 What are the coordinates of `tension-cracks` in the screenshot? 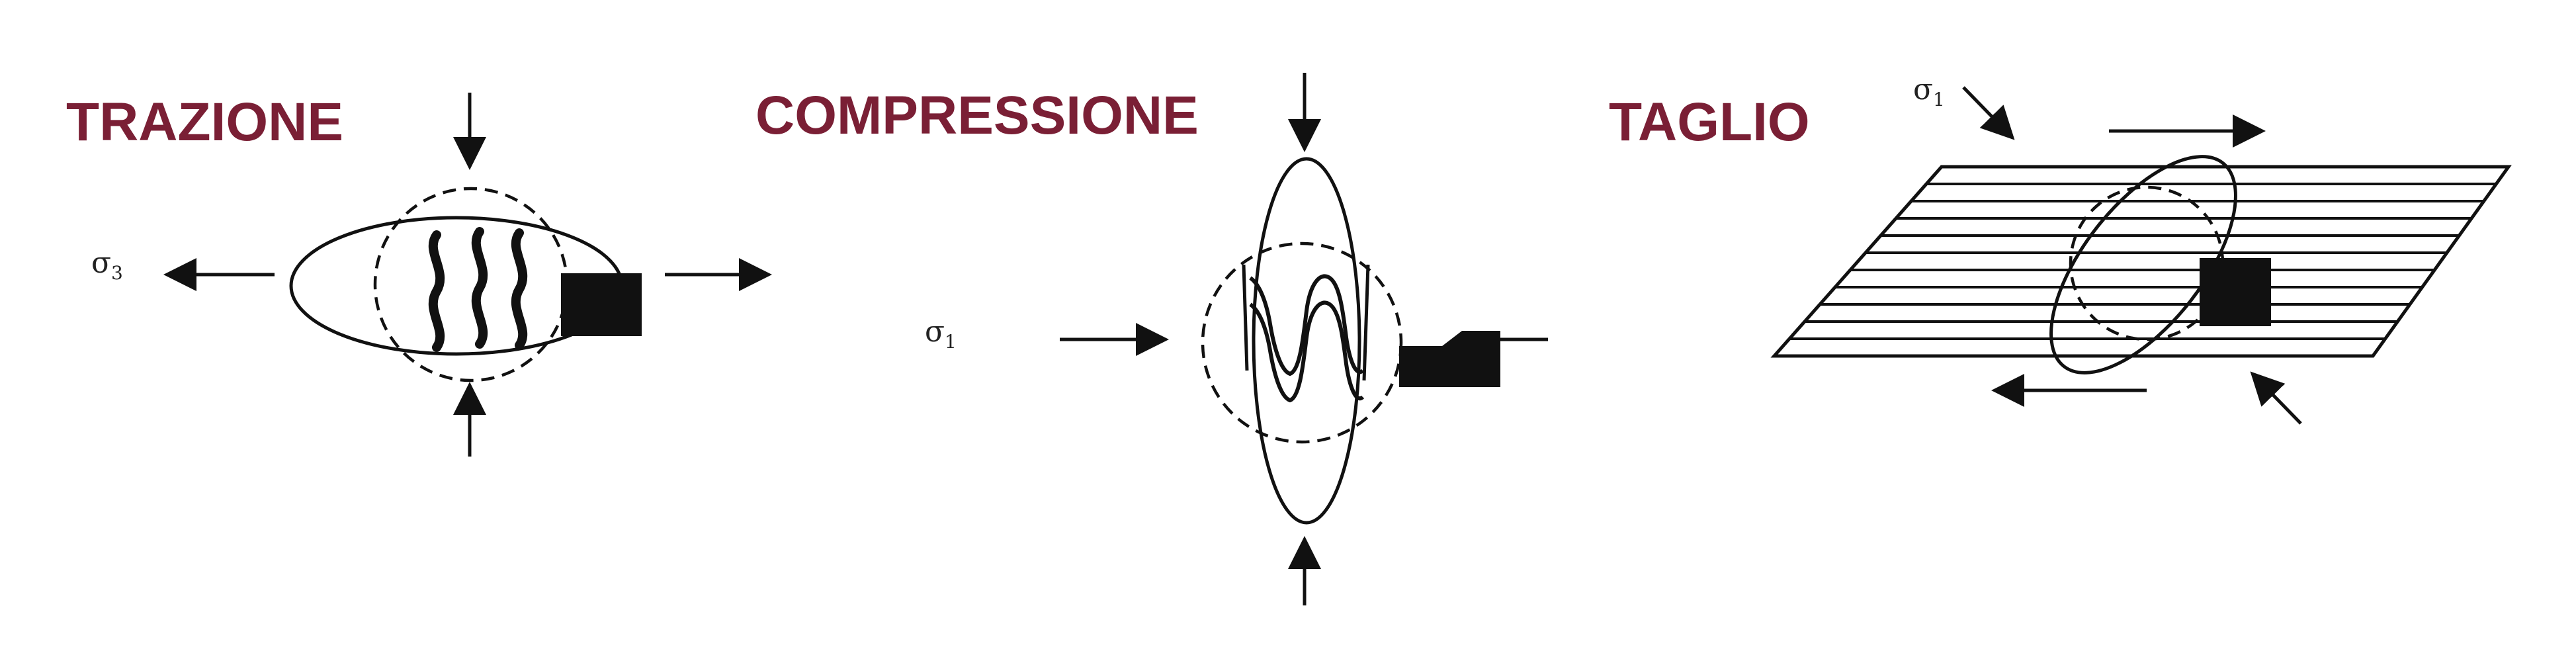 It's located at (478, 289).